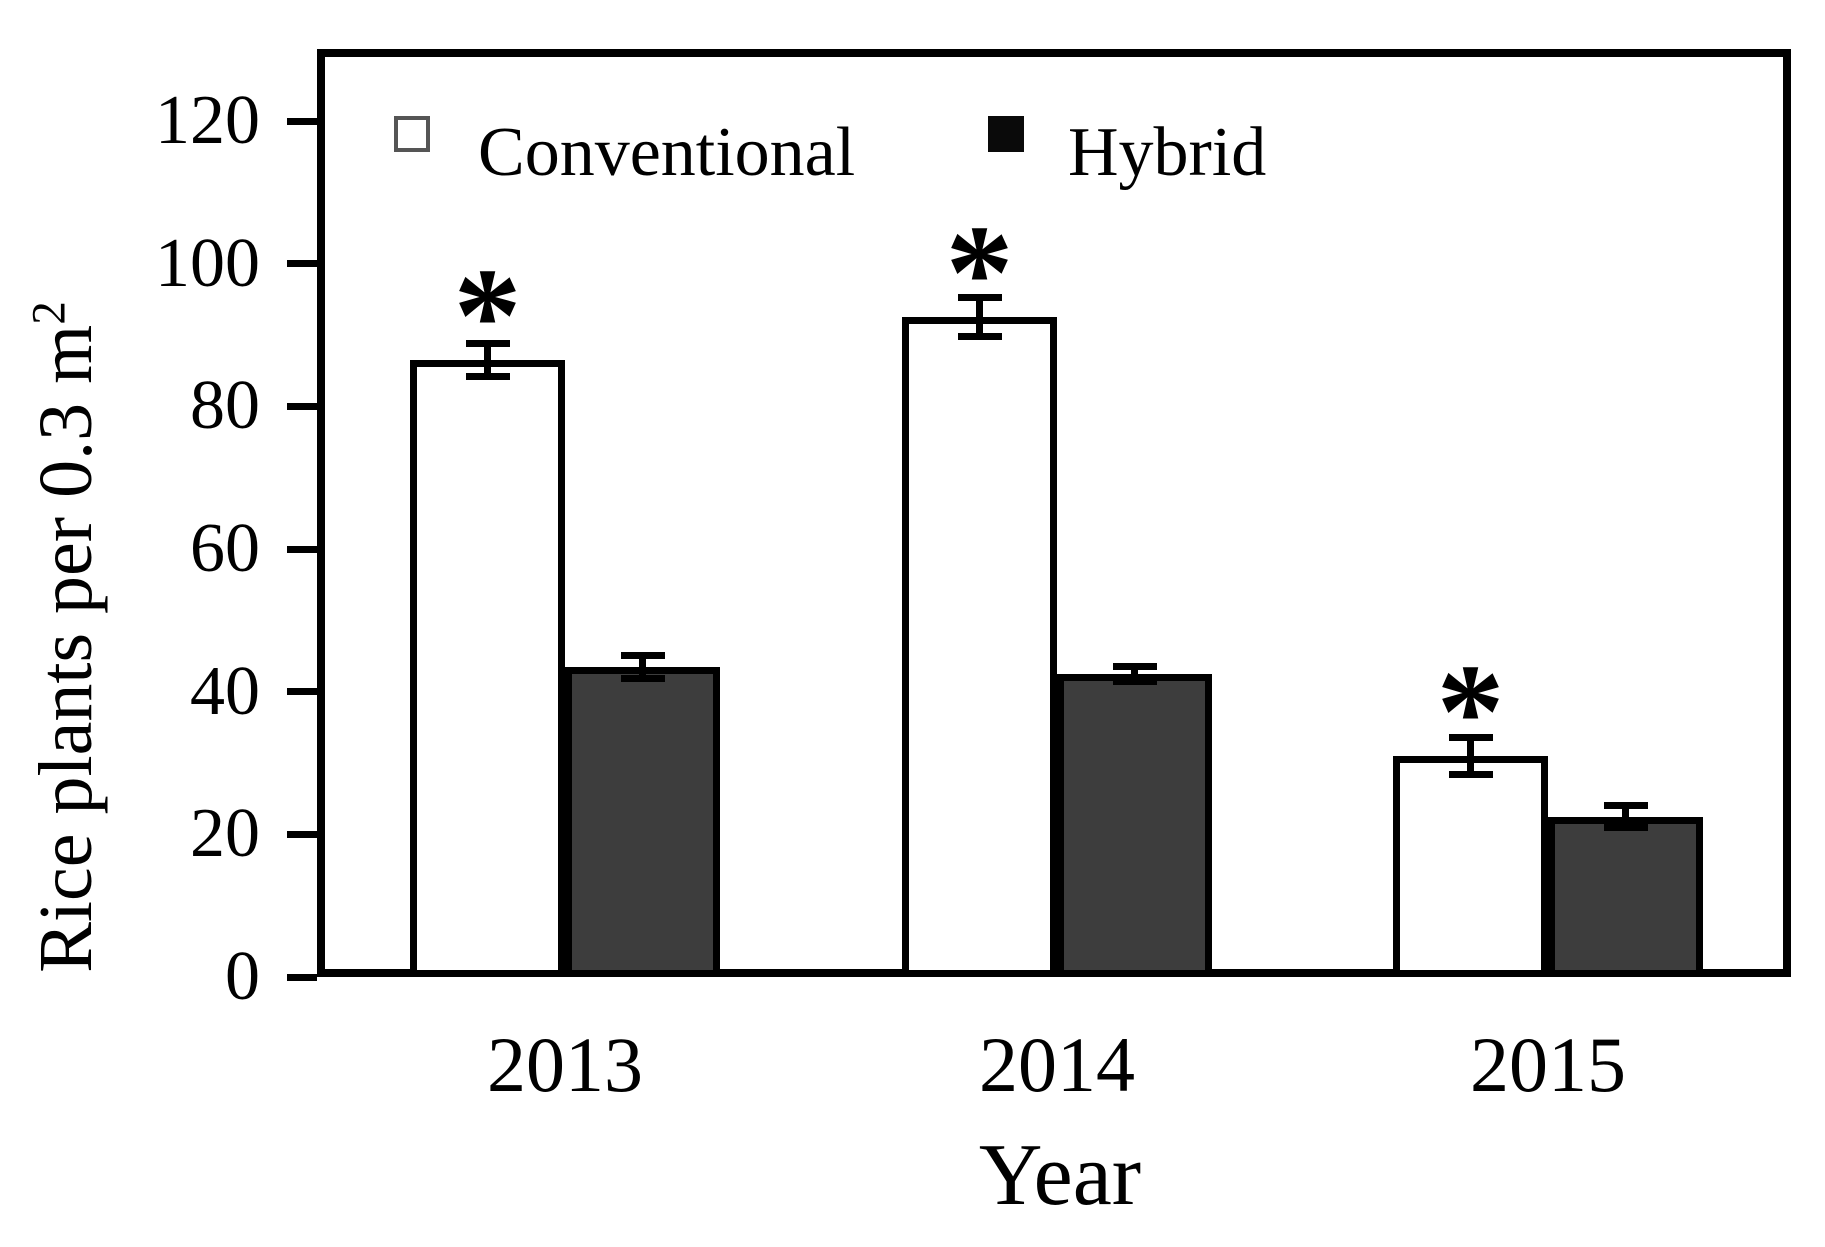 Image resolution: width=1825 pixels, height=1247 pixels. What do you see at coordinates (667, 152) in the screenshot?
I see `legend-label-conventional: Conventional` at bounding box center [667, 152].